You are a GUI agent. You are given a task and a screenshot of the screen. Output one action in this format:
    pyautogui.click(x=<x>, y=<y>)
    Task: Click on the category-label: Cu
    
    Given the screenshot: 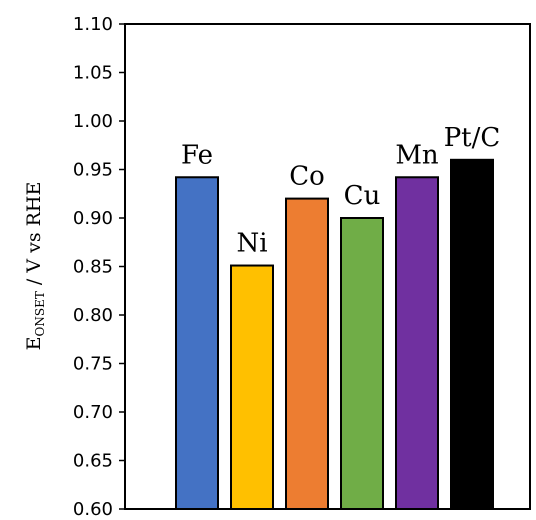 What is the action you would take?
    pyautogui.click(x=362, y=196)
    